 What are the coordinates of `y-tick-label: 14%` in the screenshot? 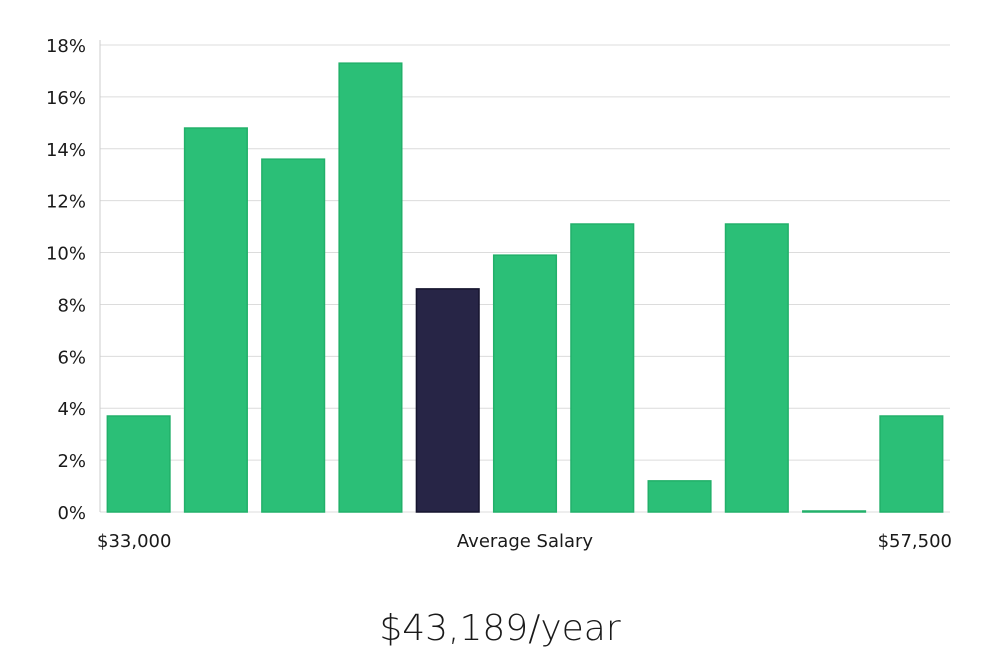 It's located at (66, 150).